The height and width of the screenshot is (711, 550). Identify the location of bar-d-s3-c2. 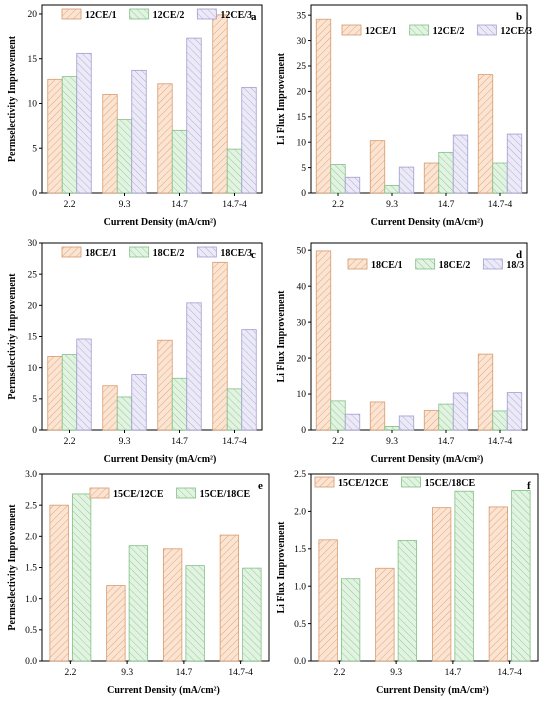
(406, 423).